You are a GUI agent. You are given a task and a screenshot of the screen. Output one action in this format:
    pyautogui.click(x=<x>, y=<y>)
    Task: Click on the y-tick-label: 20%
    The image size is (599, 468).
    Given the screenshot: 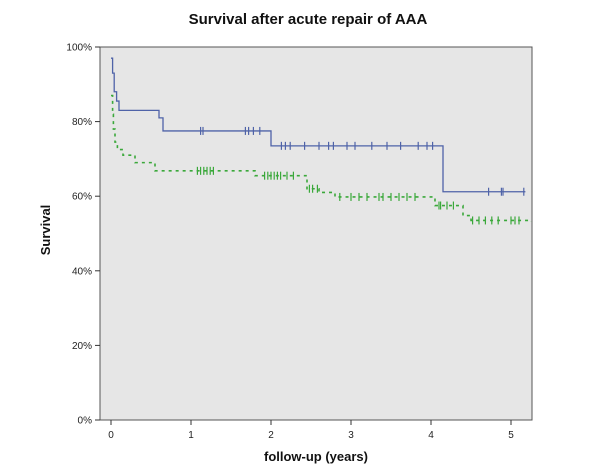 What is the action you would take?
    pyautogui.click(x=82, y=346)
    